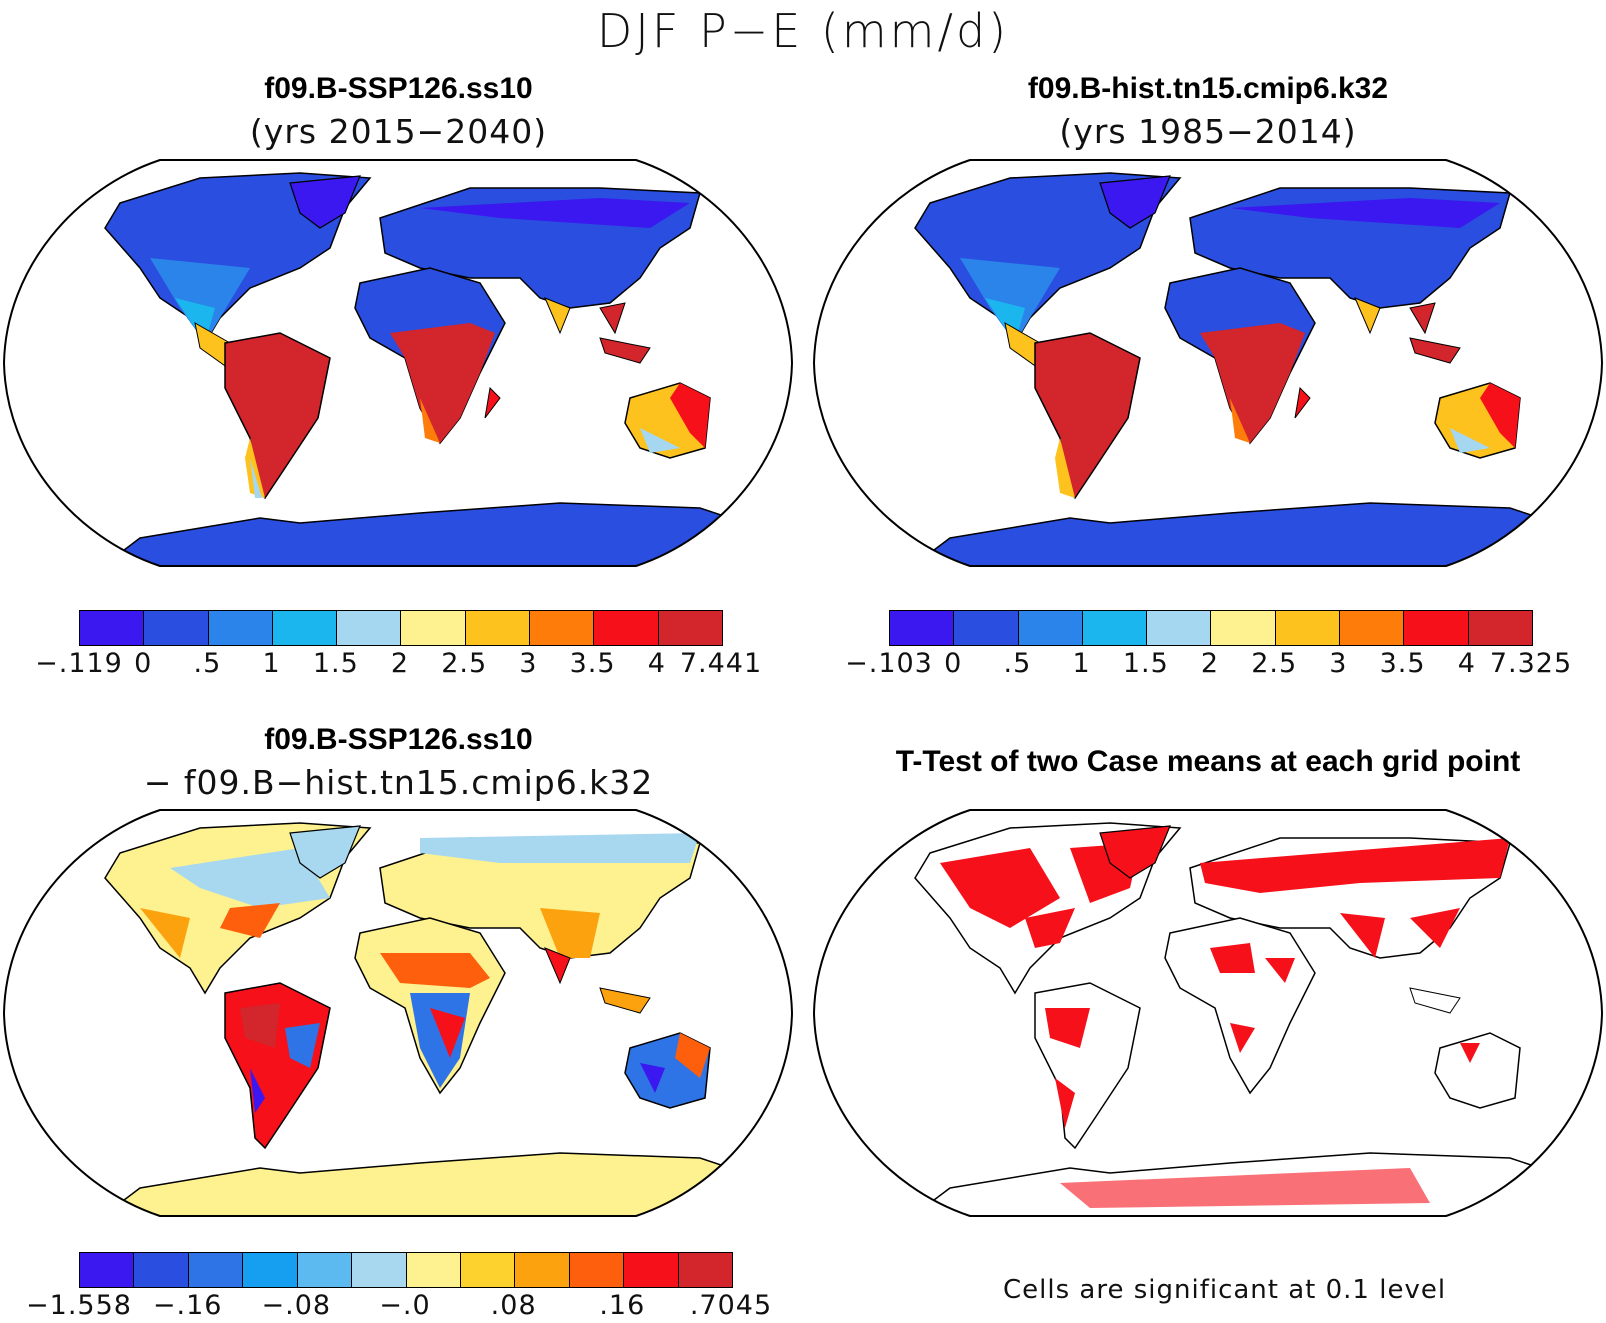  I want to click on colorbar-tick-label: .16, so click(622, 1305).